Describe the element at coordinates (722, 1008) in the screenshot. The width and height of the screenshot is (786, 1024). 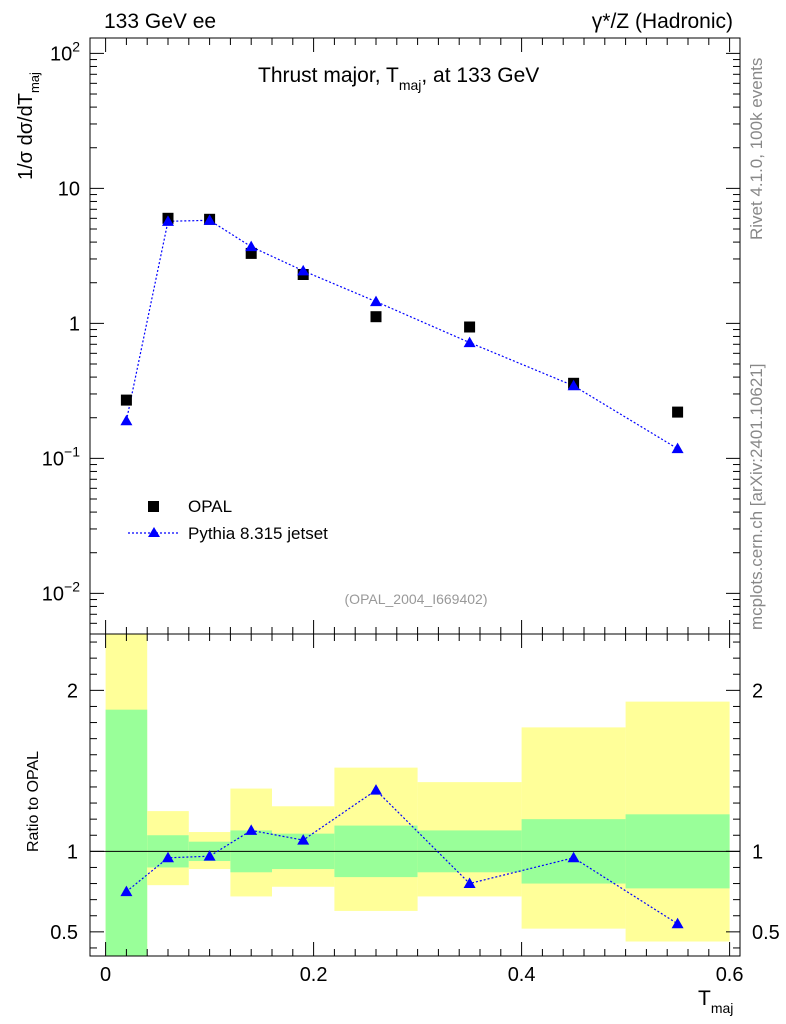
I see `x-axis-label-subscript: maj` at that location.